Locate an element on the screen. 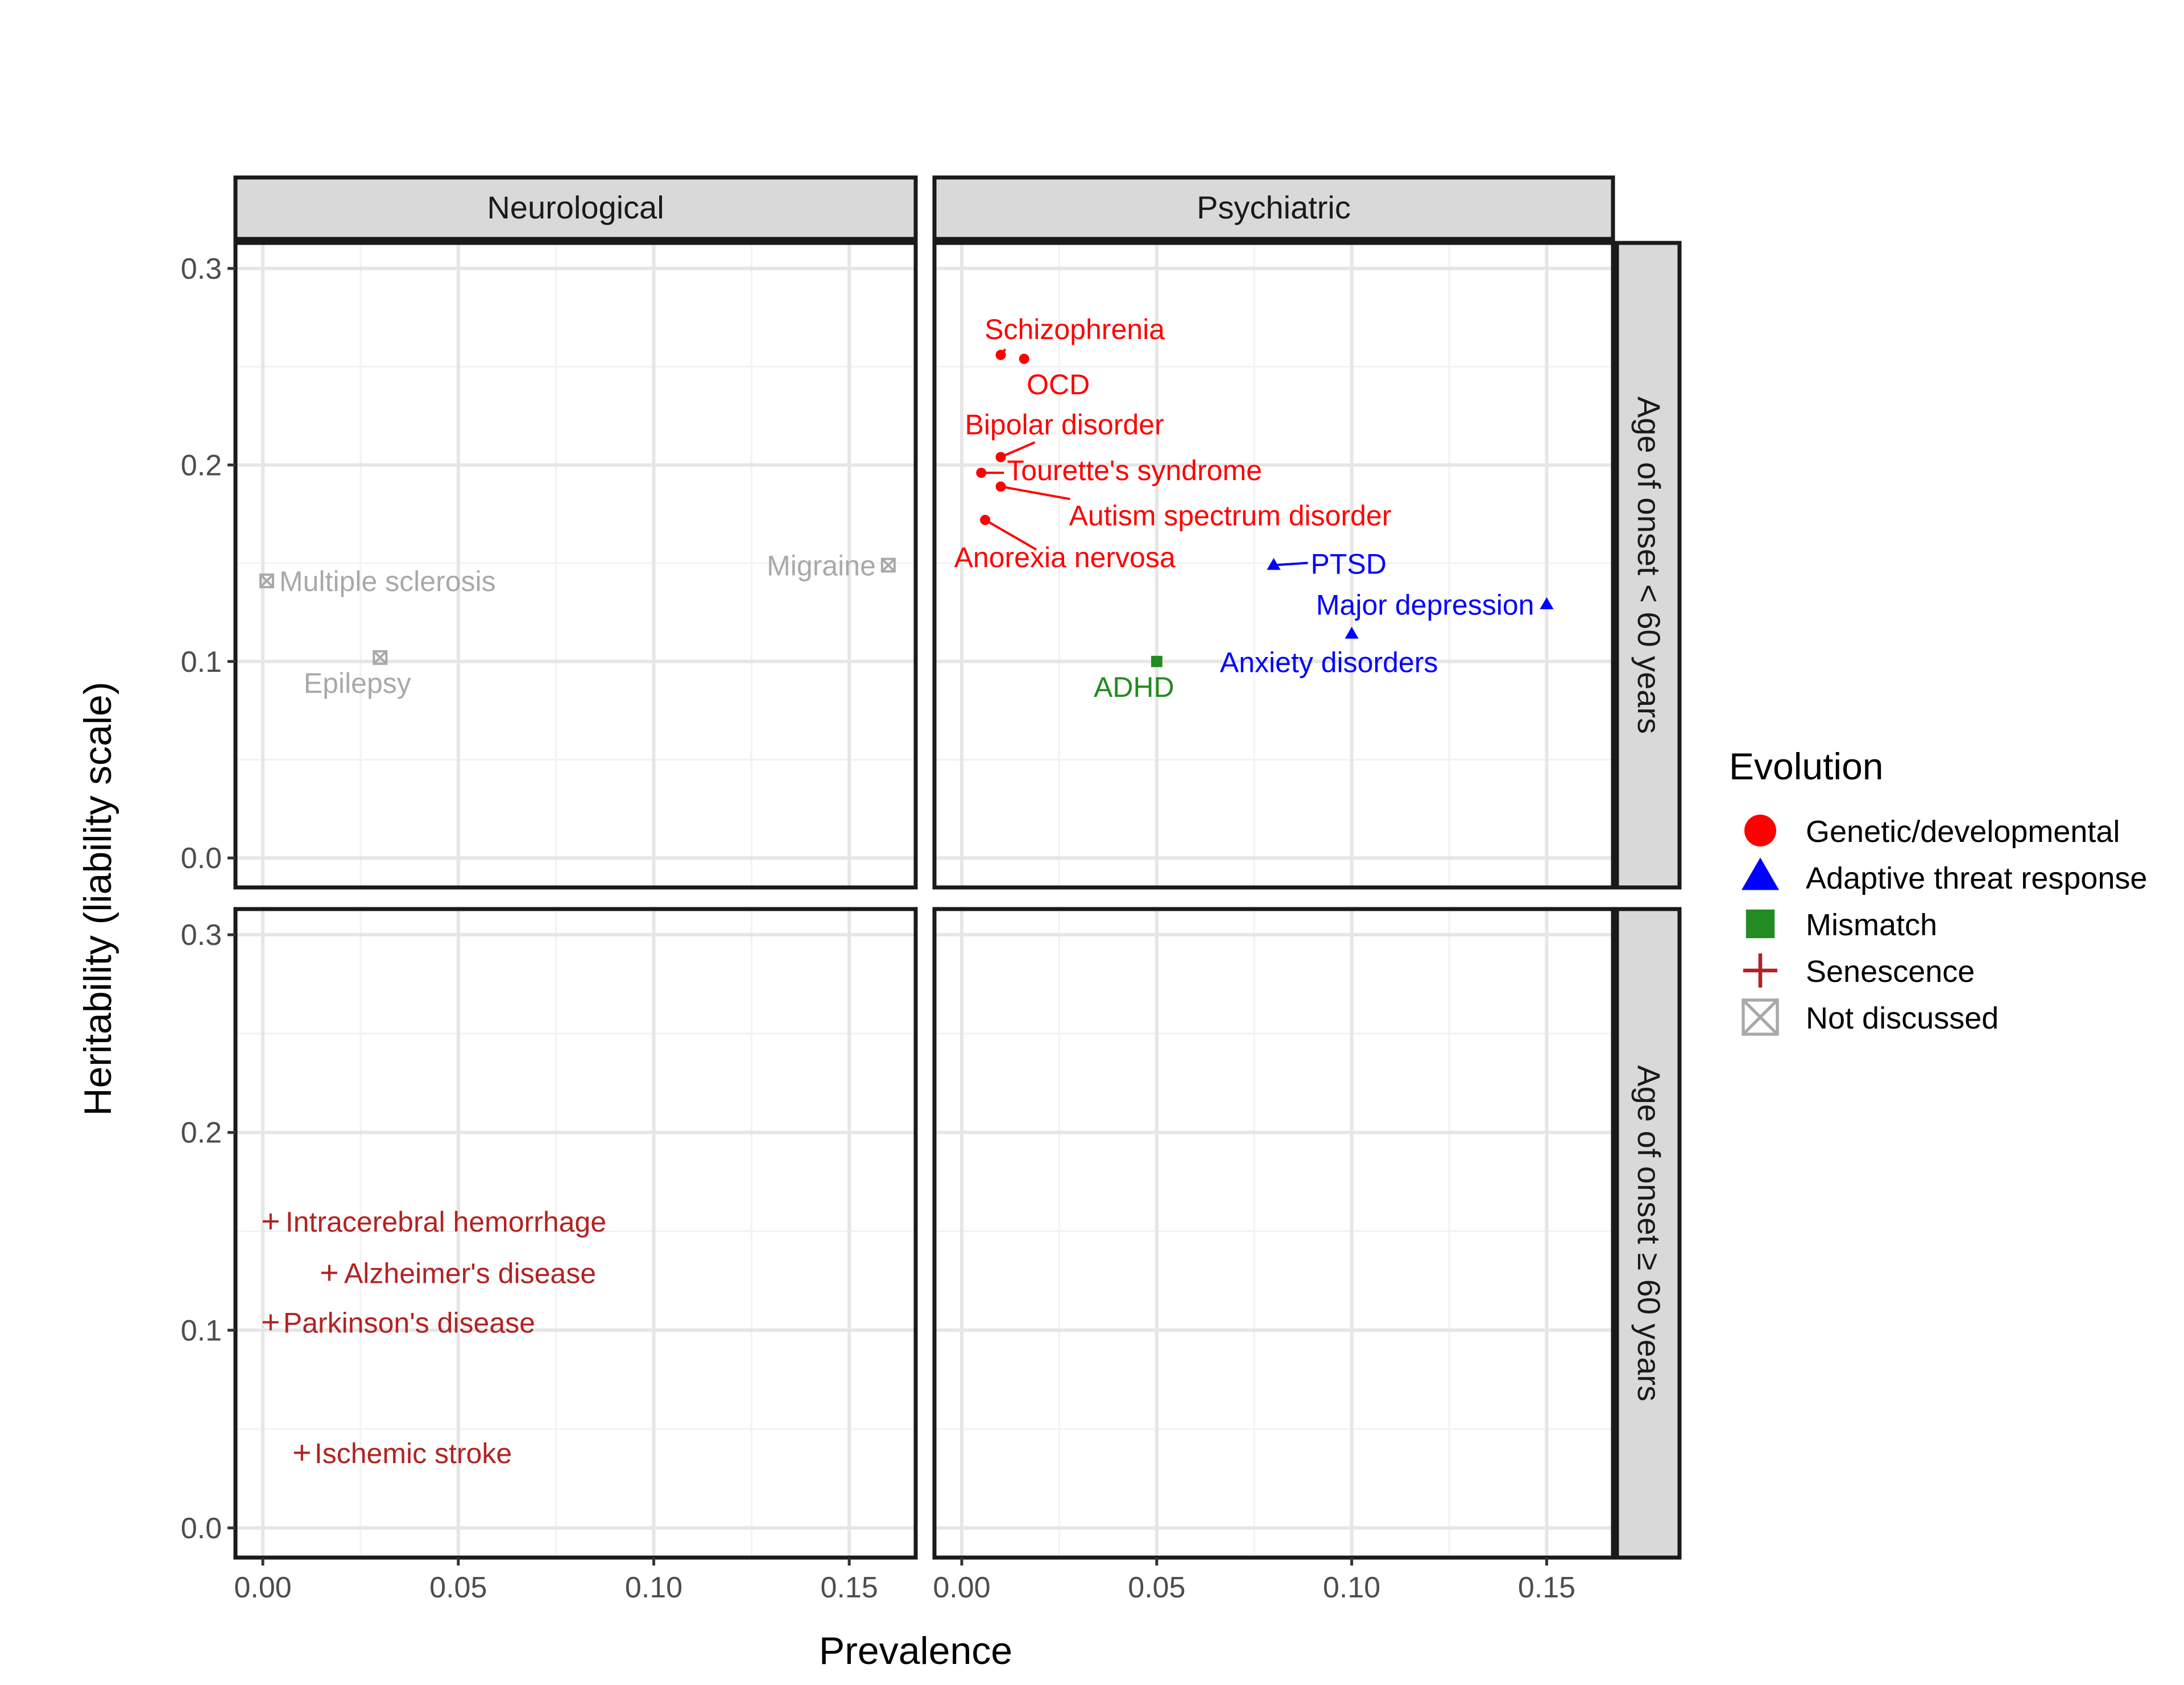 This screenshot has width=2184, height=1685. legend-item-senescence: Senescence is located at coordinates (1859, 971).